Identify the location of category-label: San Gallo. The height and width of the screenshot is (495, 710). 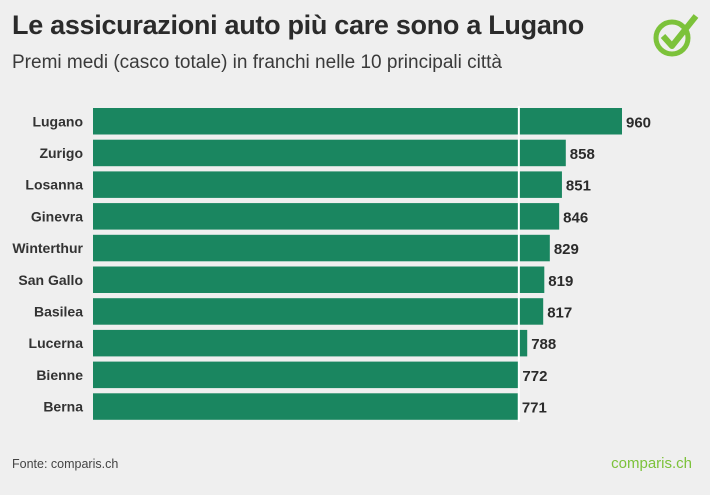
(50, 280).